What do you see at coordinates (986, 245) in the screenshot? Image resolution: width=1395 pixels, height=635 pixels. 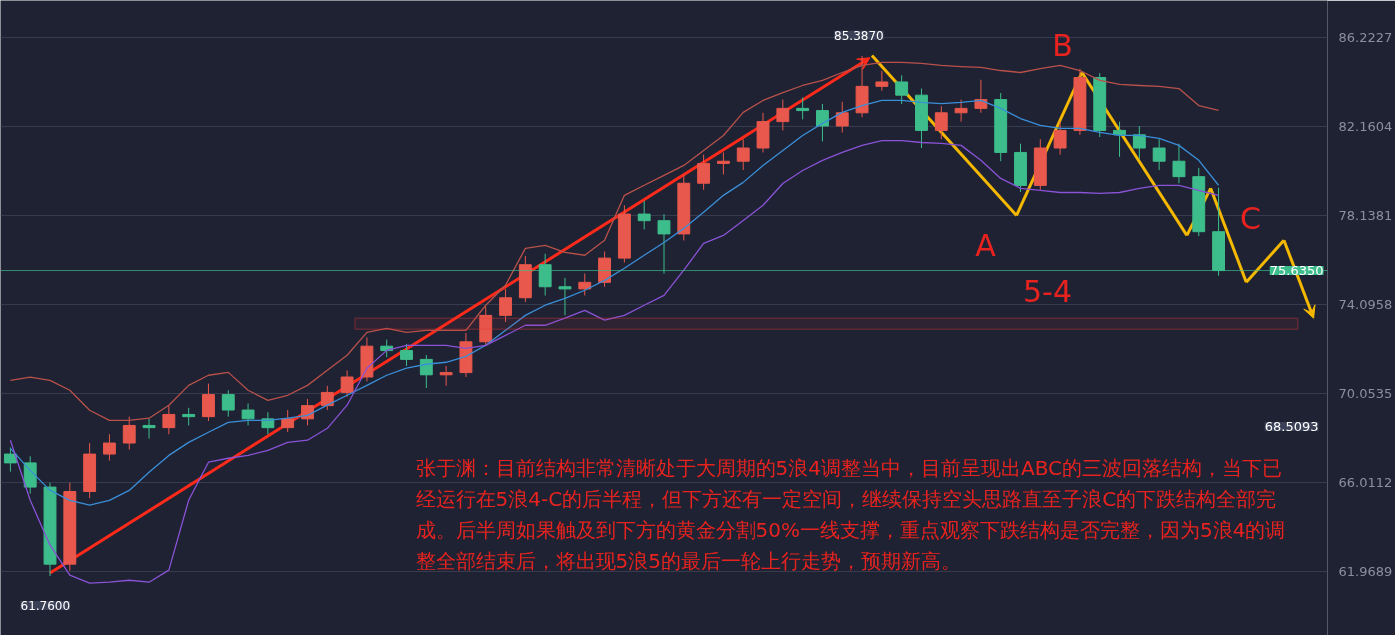 I see `annotation: A` at bounding box center [986, 245].